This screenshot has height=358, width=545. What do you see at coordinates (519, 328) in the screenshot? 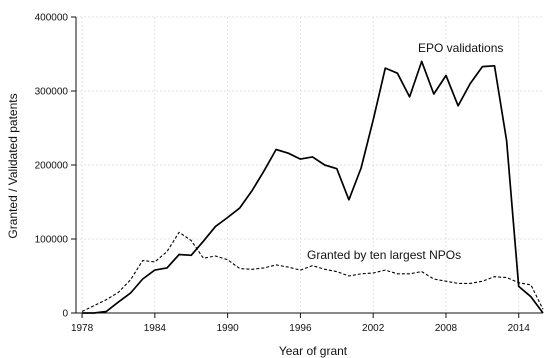
I see `x-tick-label: 2014` at bounding box center [519, 328].